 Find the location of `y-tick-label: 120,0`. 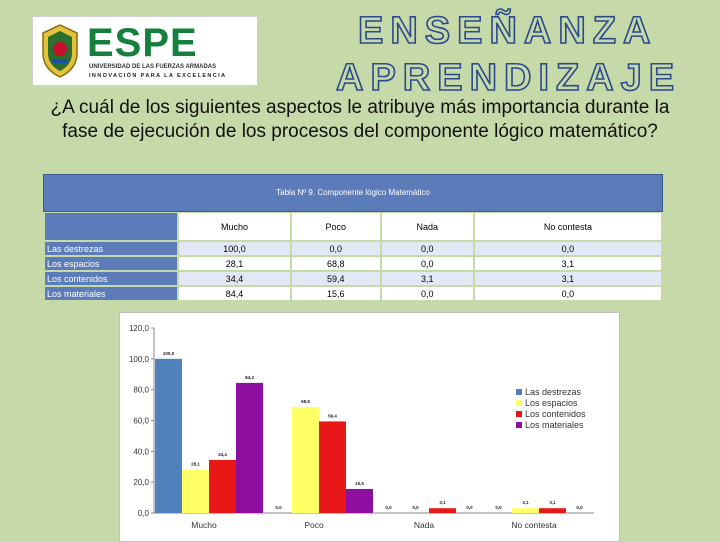

y-tick-label: 120,0 is located at coordinates (139, 328).